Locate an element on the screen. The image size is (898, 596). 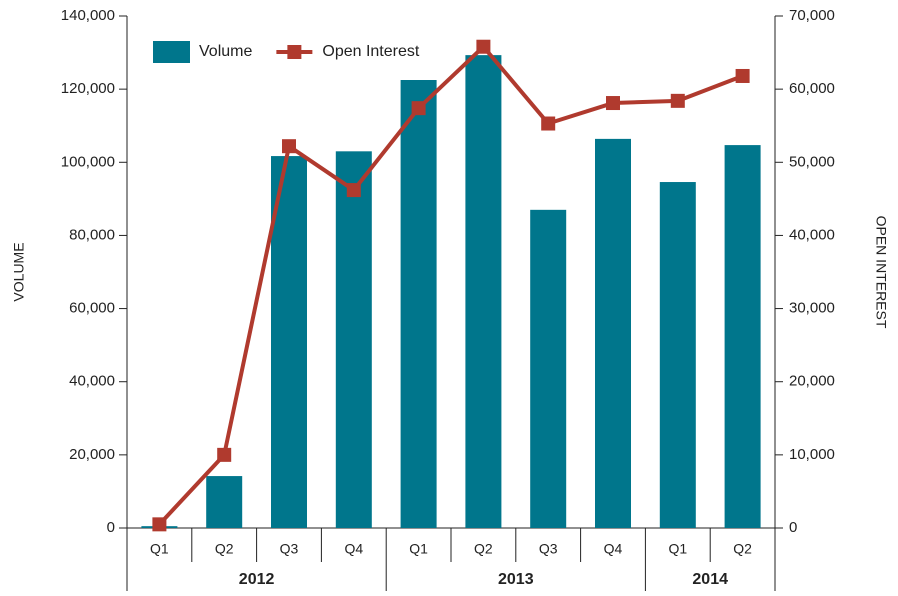
y2-tick-label: 70,000 is located at coordinates (812, 15).